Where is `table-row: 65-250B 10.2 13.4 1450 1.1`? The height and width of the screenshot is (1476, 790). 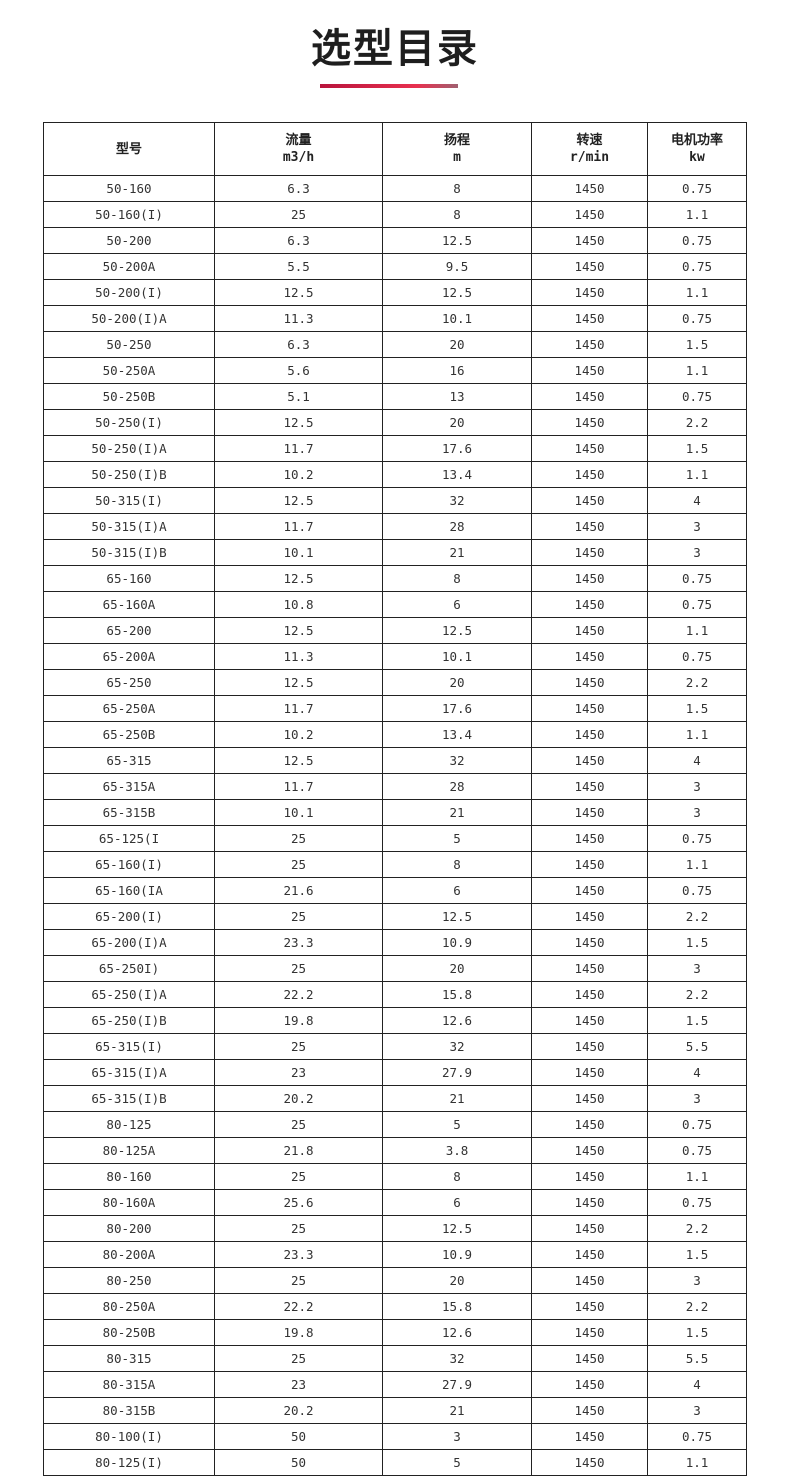
table-row: 65-250B 10.2 13.4 1450 1.1 is located at coordinates (395, 734).